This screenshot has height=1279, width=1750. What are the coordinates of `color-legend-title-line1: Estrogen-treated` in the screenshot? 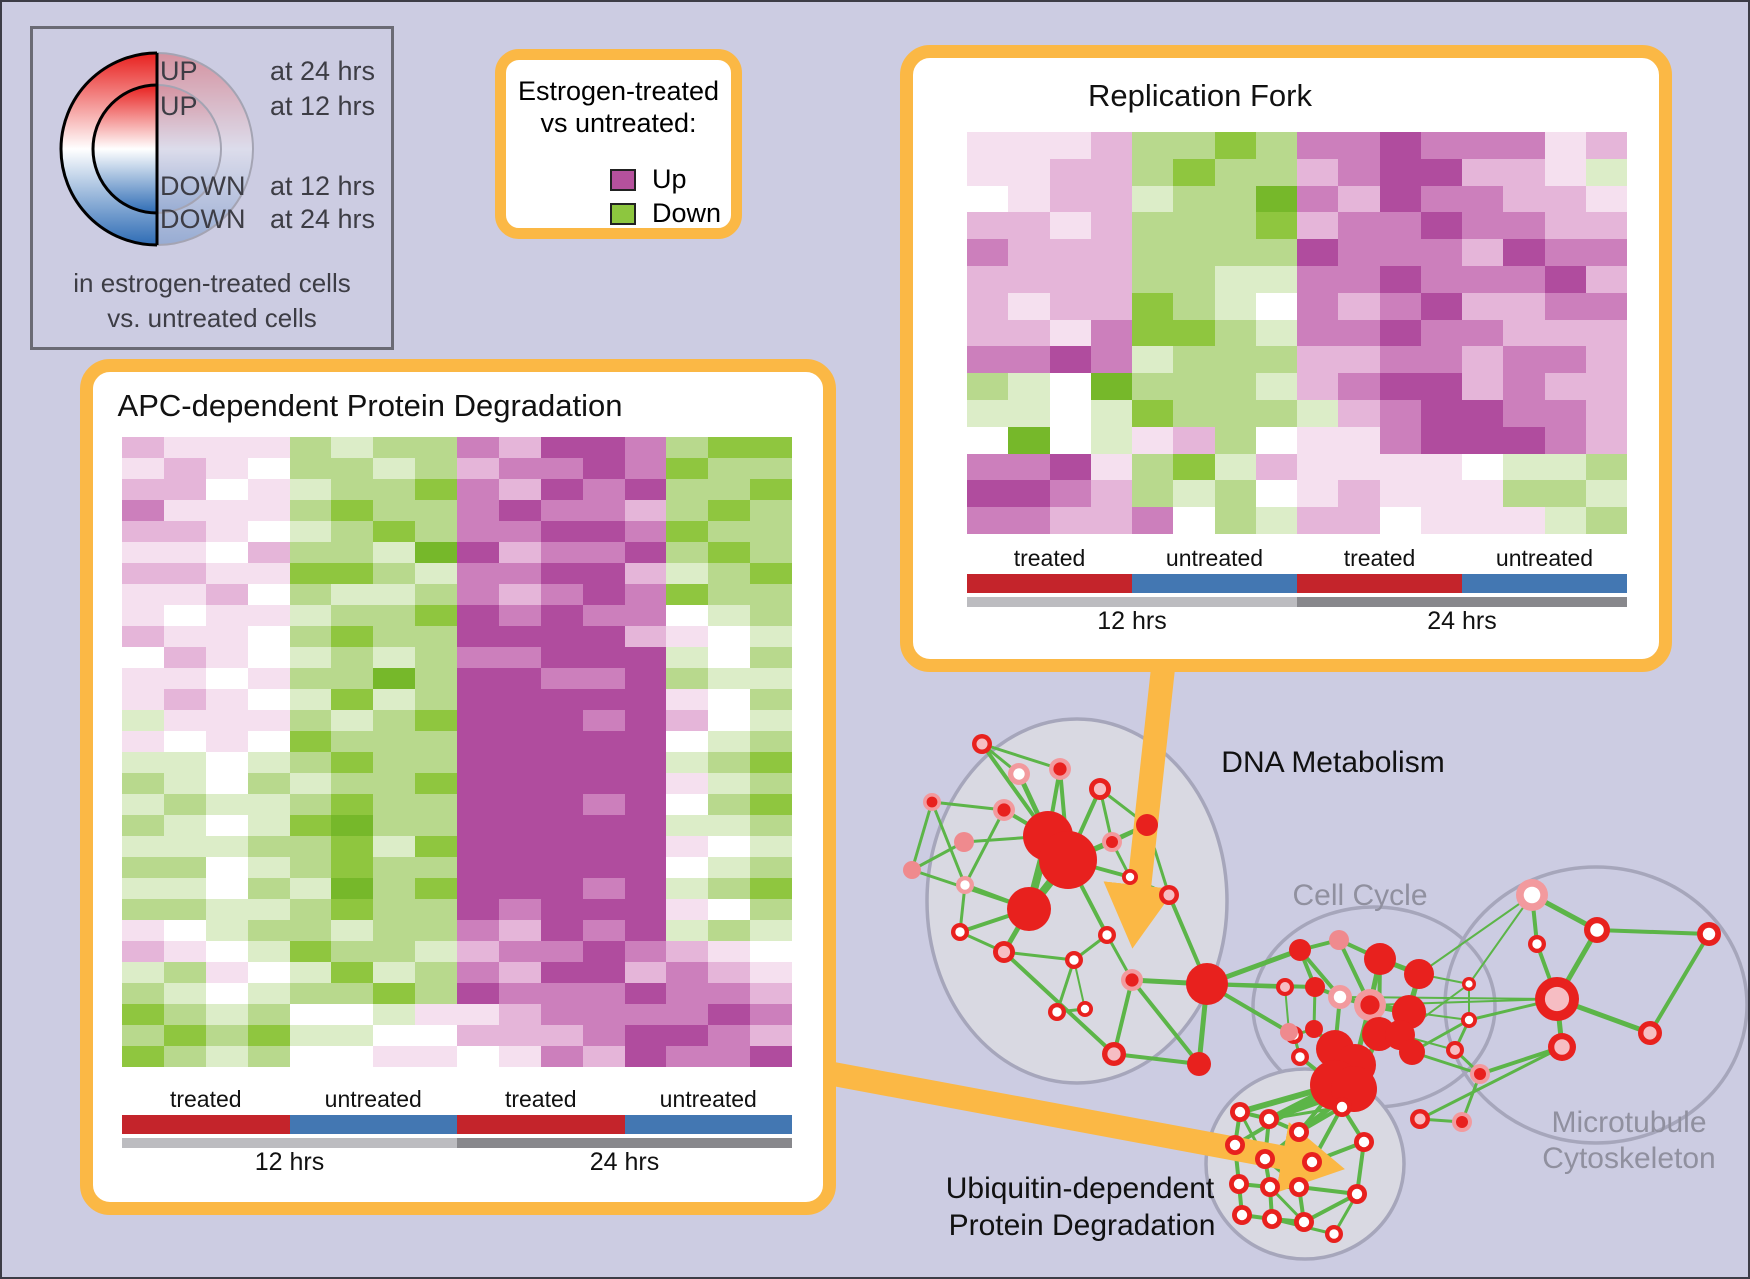 It's located at (618, 91).